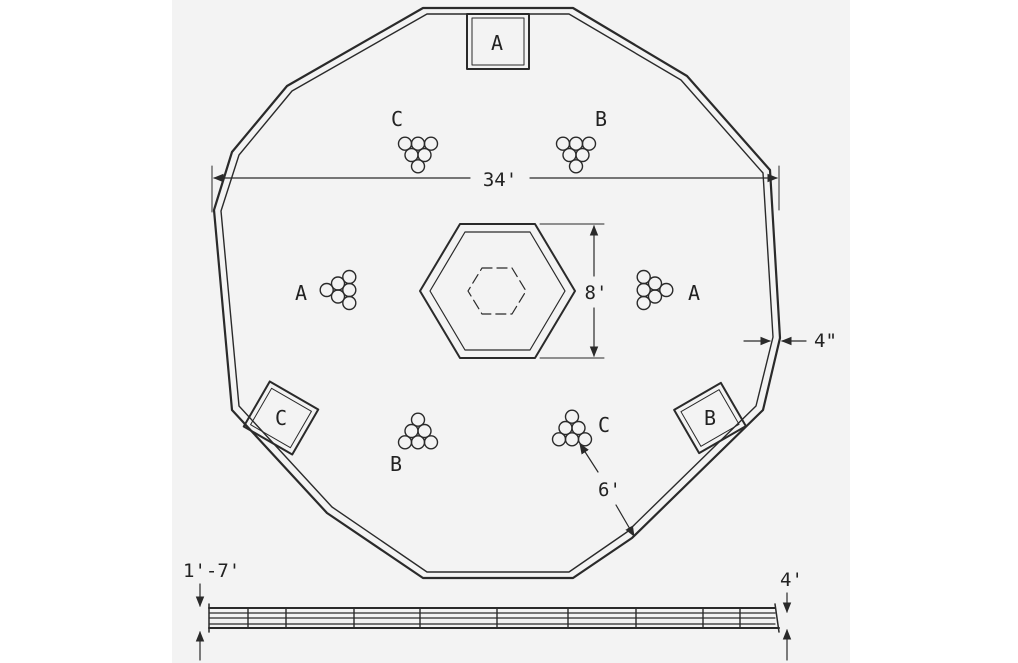 The image size is (1018, 663). I want to click on spacing-dimension: 6', so click(607, 490).